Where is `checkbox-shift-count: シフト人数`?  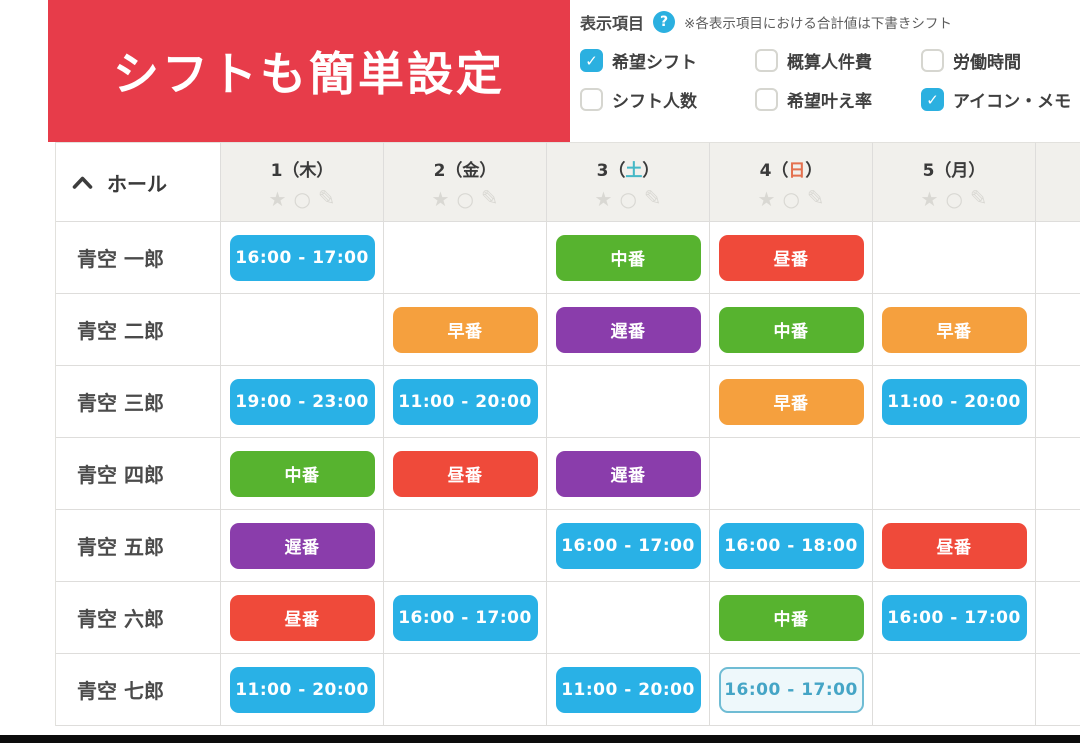 checkbox-shift-count: シフト人数 is located at coordinates (667, 99).